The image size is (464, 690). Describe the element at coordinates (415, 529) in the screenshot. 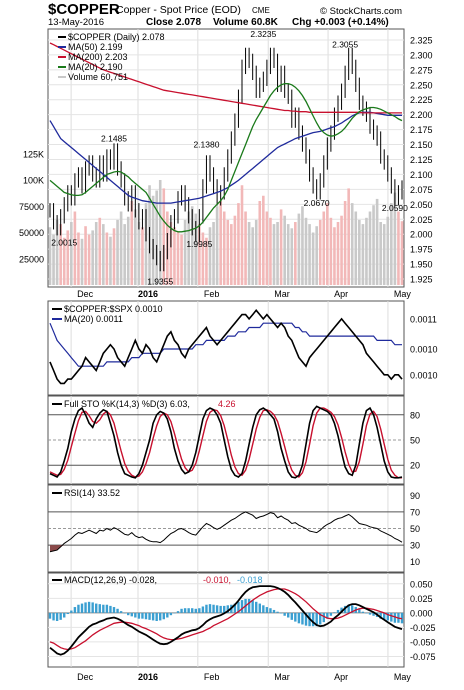

I see `rsi-y-ticks: 90 70 50 30 10` at that location.